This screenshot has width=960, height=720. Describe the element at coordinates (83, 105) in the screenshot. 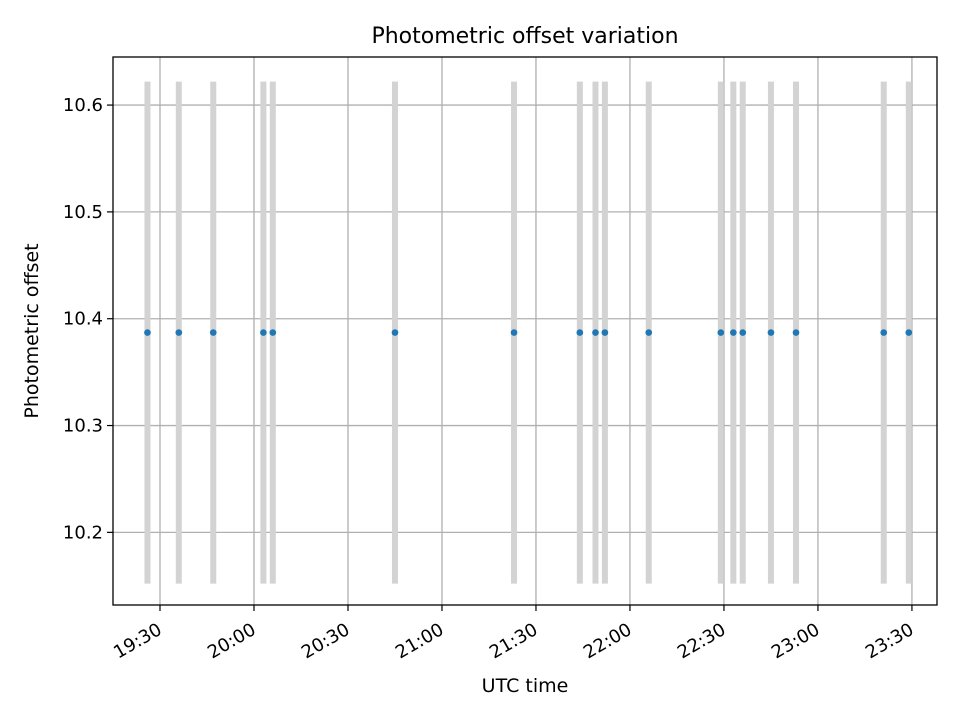

I see `y-tick-label: 10.6` at that location.